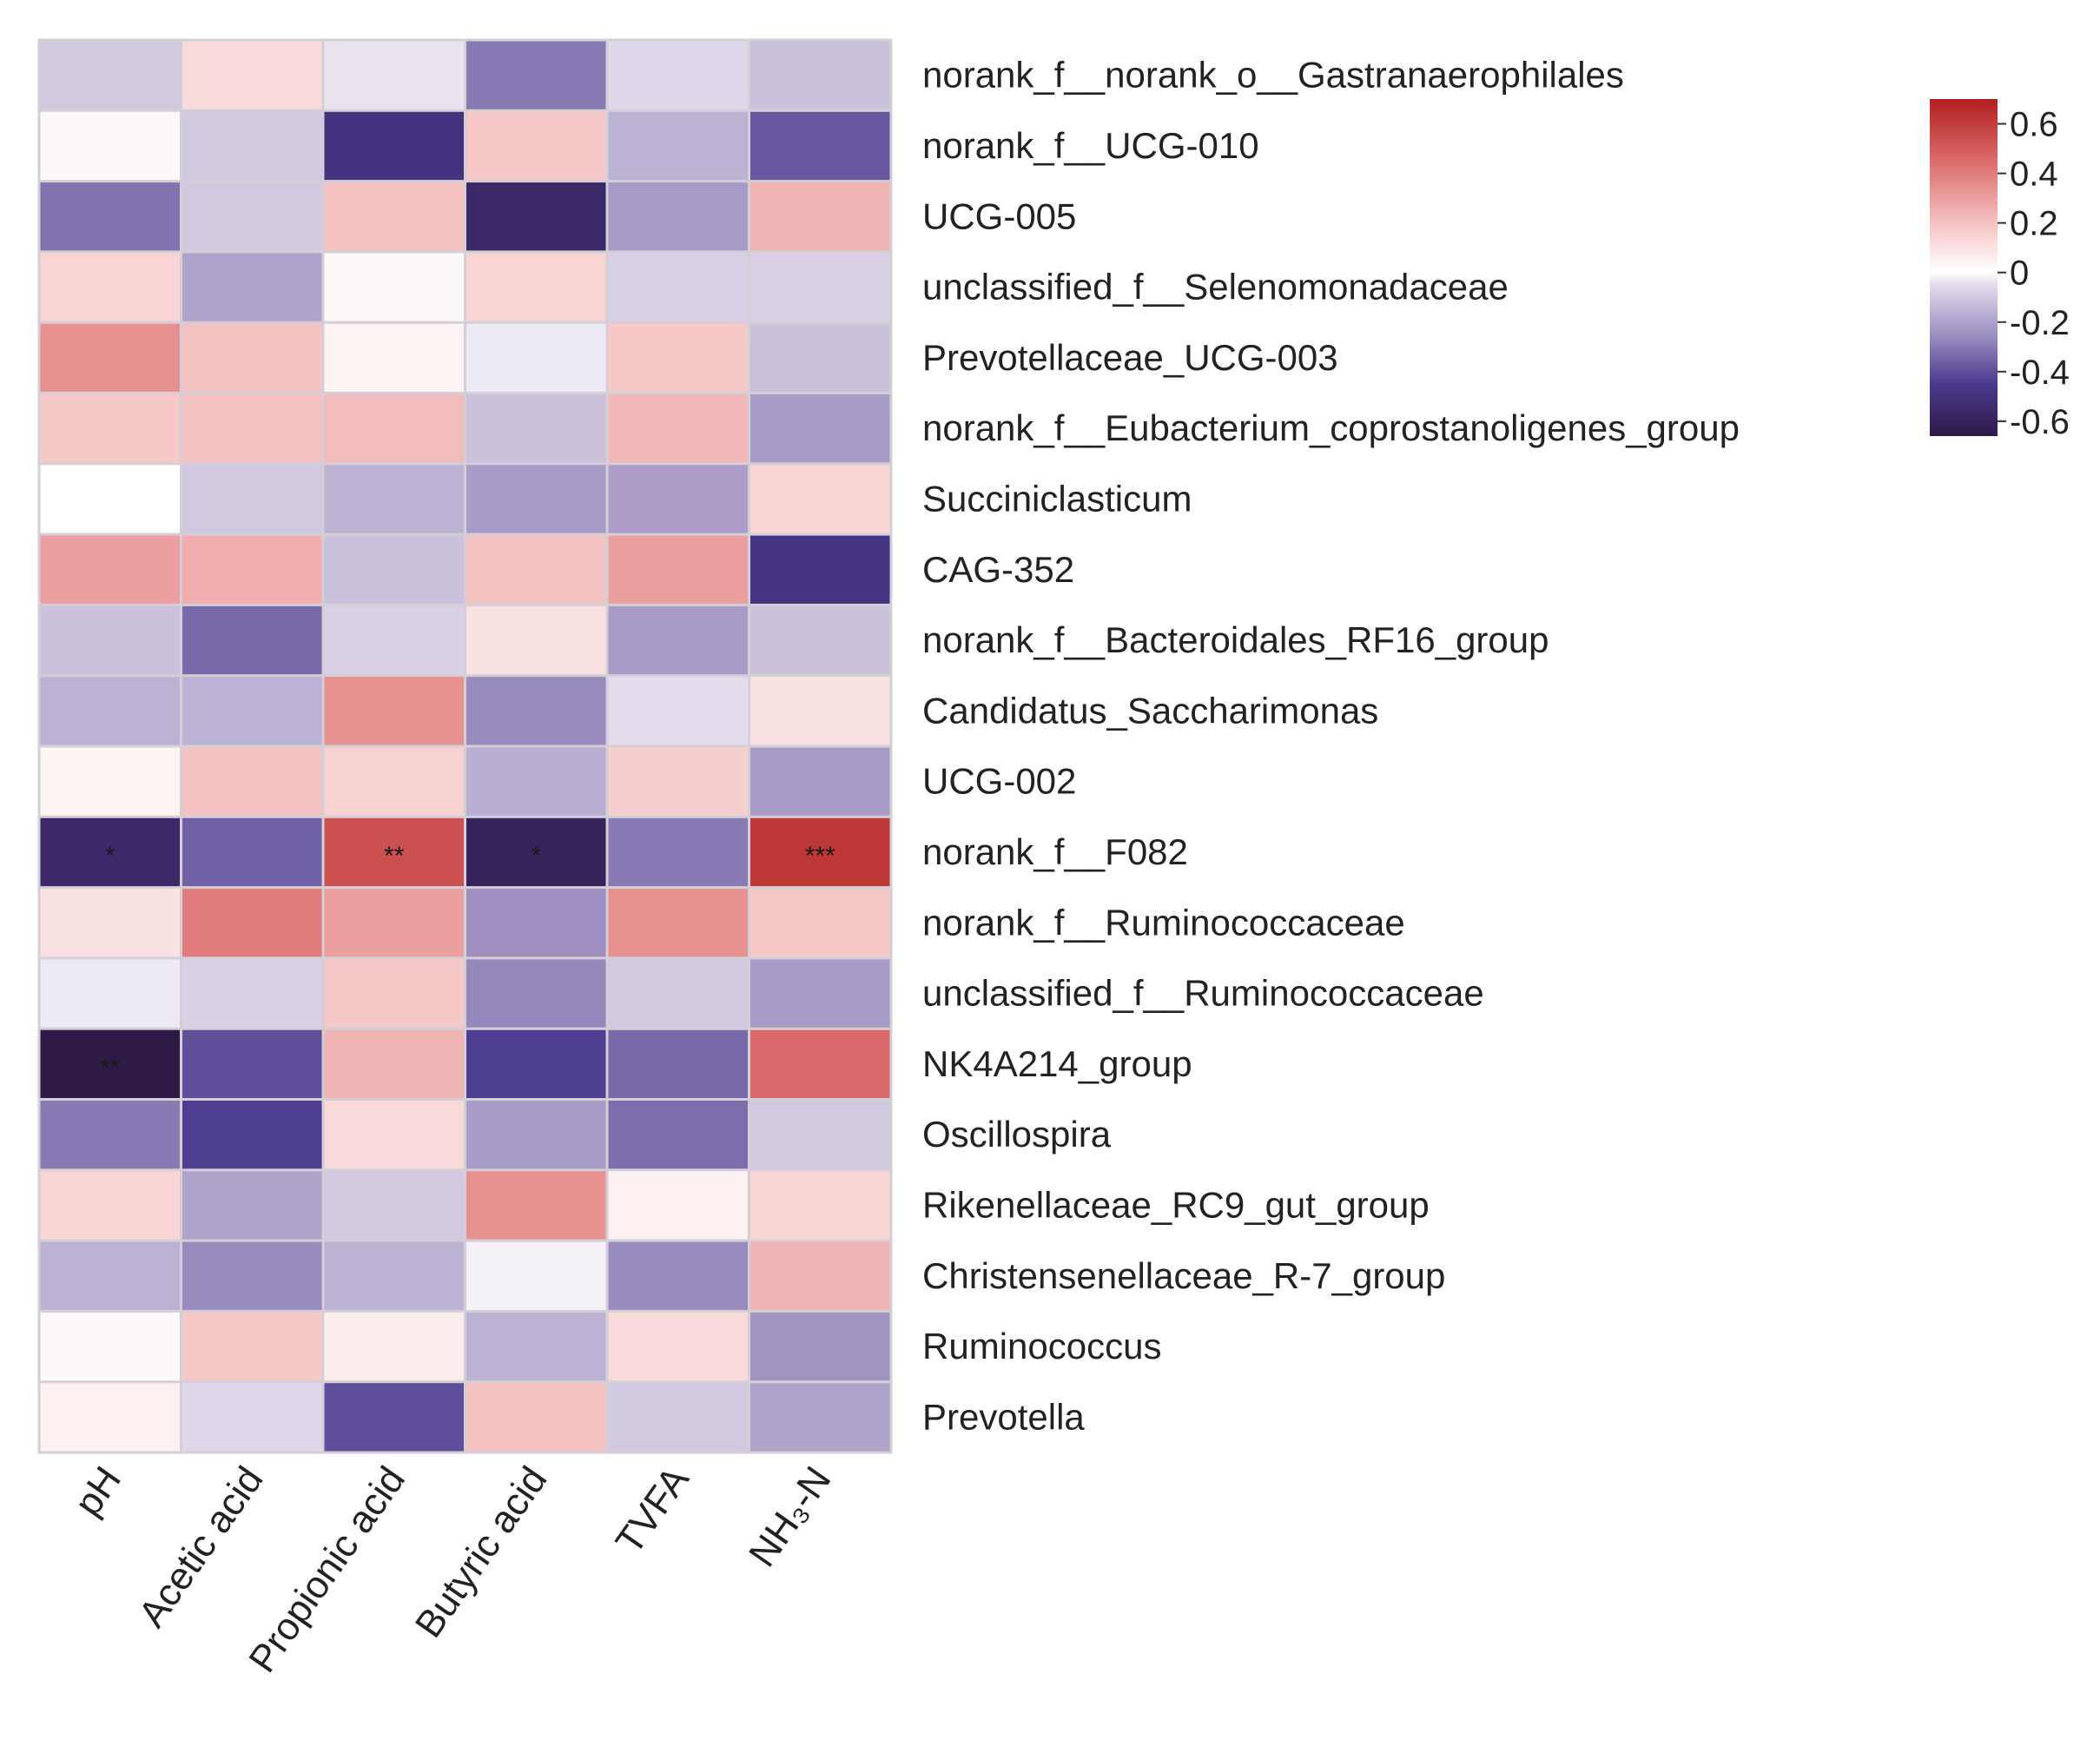 Image resolution: width=2100 pixels, height=1760 pixels. What do you see at coordinates (2000, 270) in the screenshot?
I see `color-scale-legend: 0.6 0.4 0.2 0 -0.2 -0.4 -0.6` at bounding box center [2000, 270].